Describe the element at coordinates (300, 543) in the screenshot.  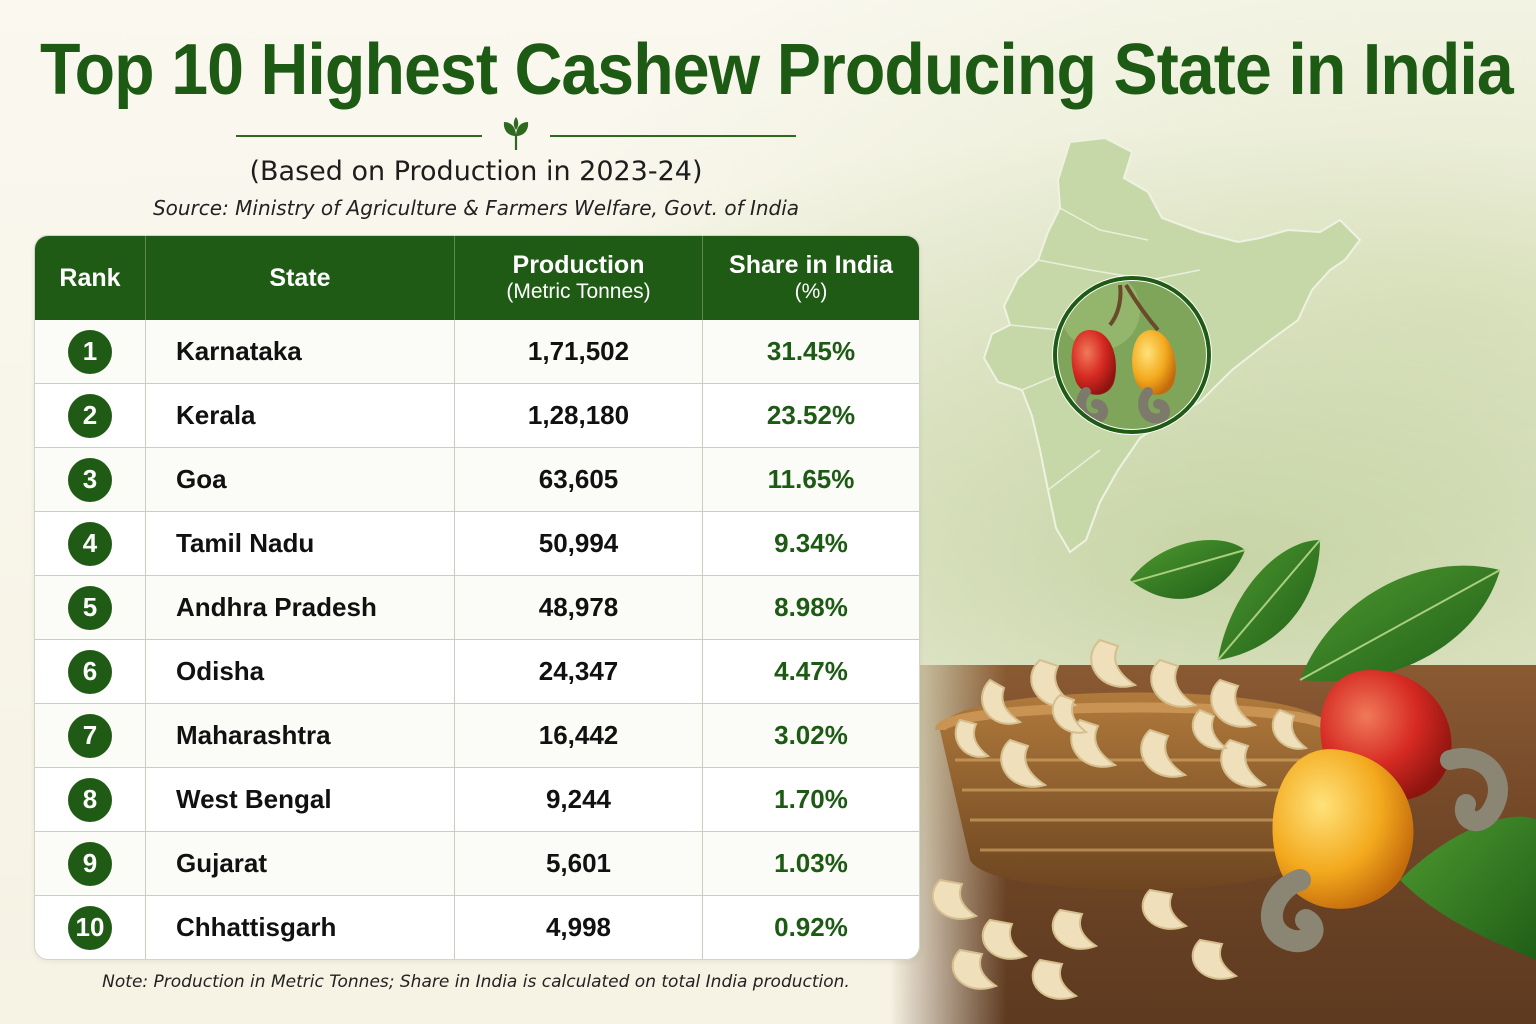
I see `state-cell: Tamil Nadu` at that location.